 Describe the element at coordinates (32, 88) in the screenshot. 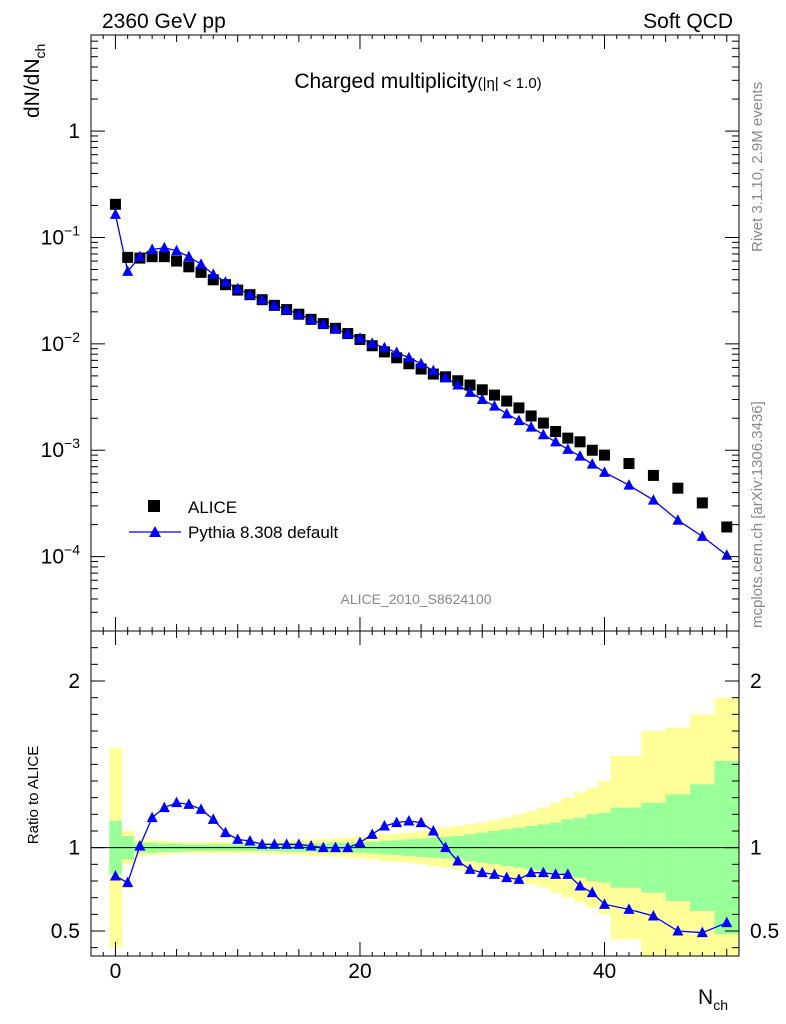

I see `main-y-label-text: dN/dN` at that location.